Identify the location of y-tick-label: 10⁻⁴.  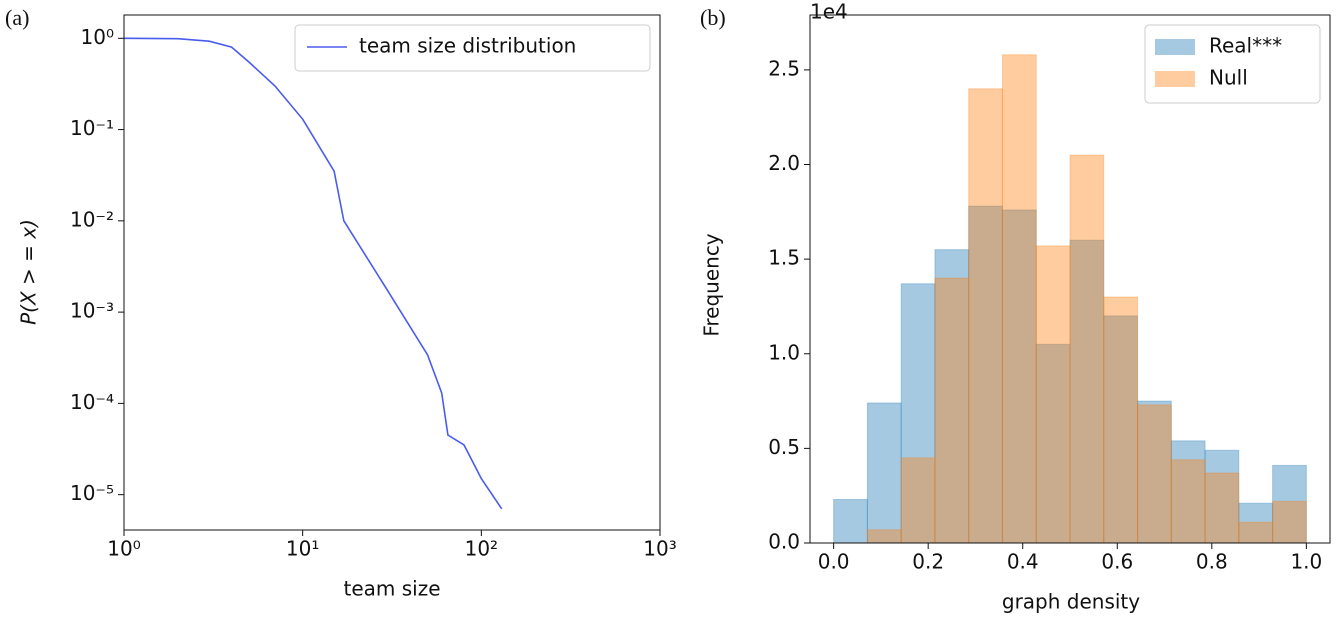
(92, 402).